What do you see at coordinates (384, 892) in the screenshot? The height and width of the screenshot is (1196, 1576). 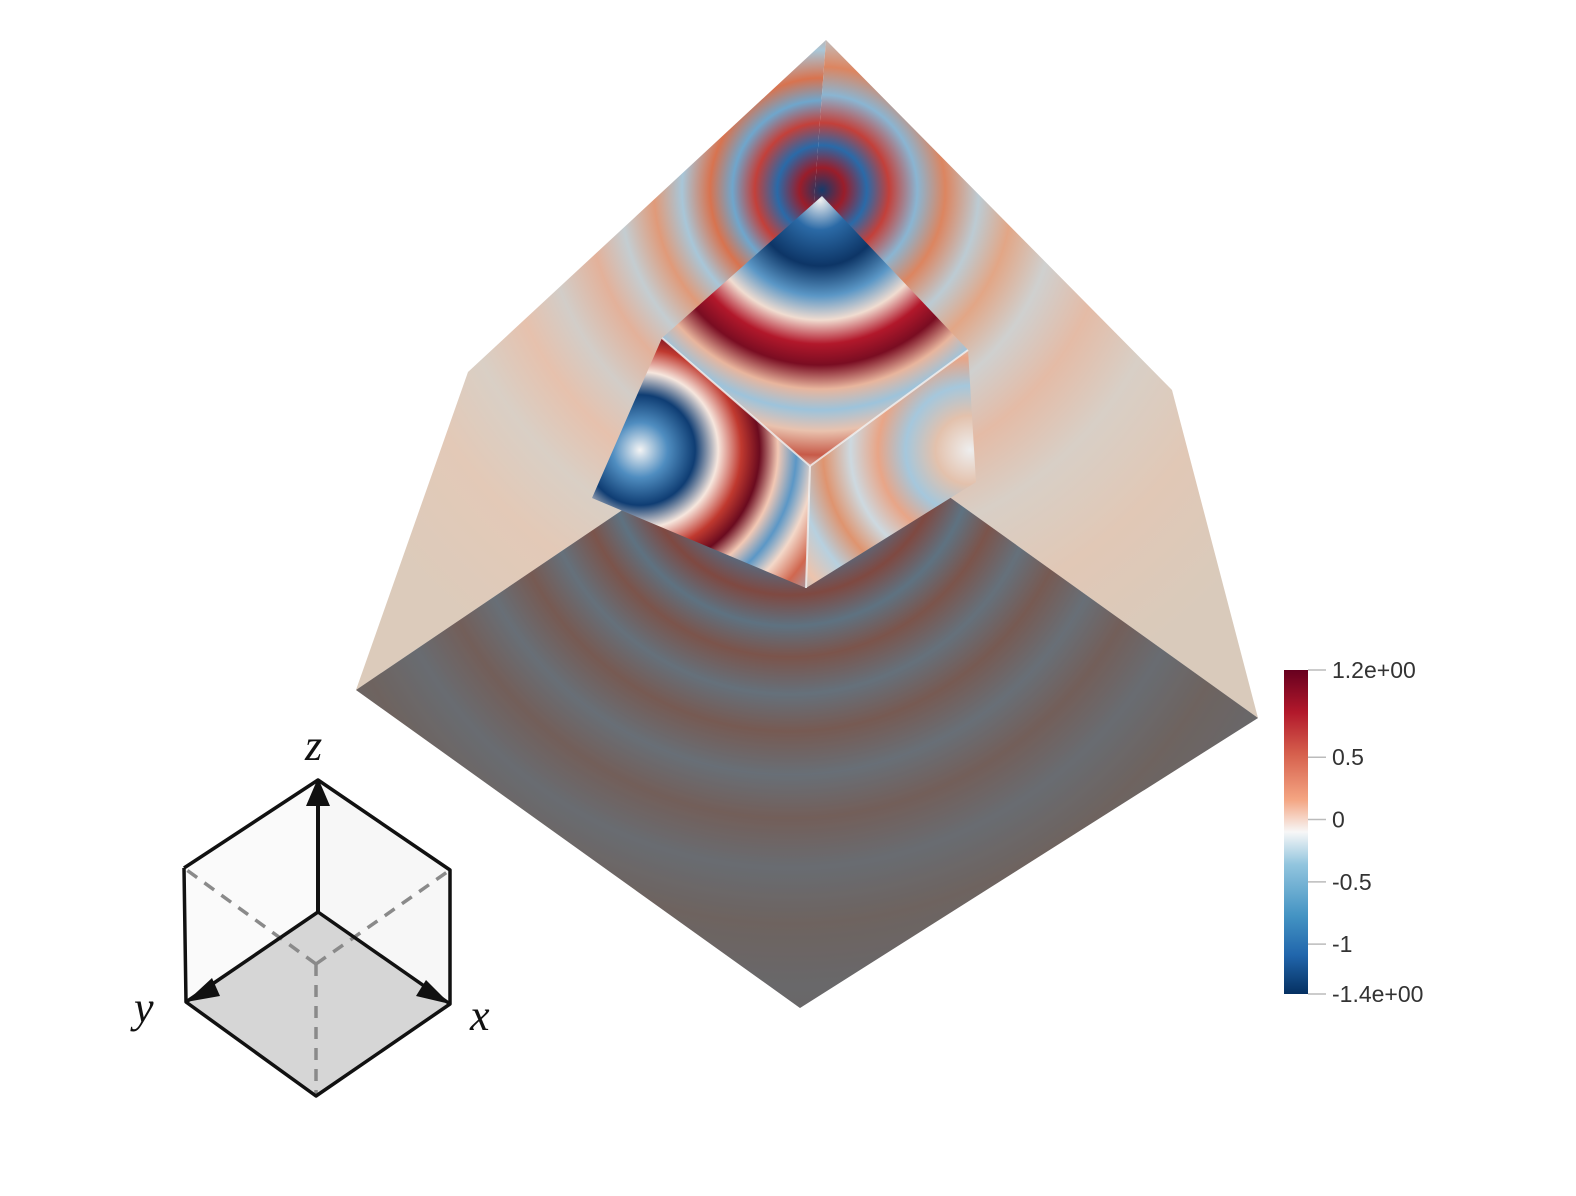 I see `glyph-right-face` at bounding box center [384, 892].